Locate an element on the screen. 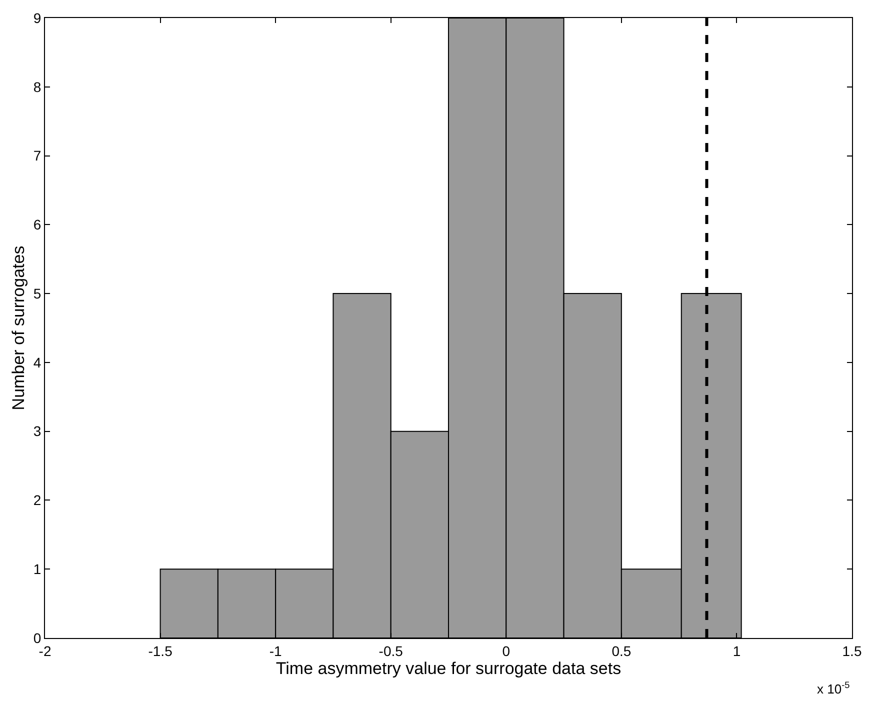  x-tick-label: 0 is located at coordinates (506, 650).